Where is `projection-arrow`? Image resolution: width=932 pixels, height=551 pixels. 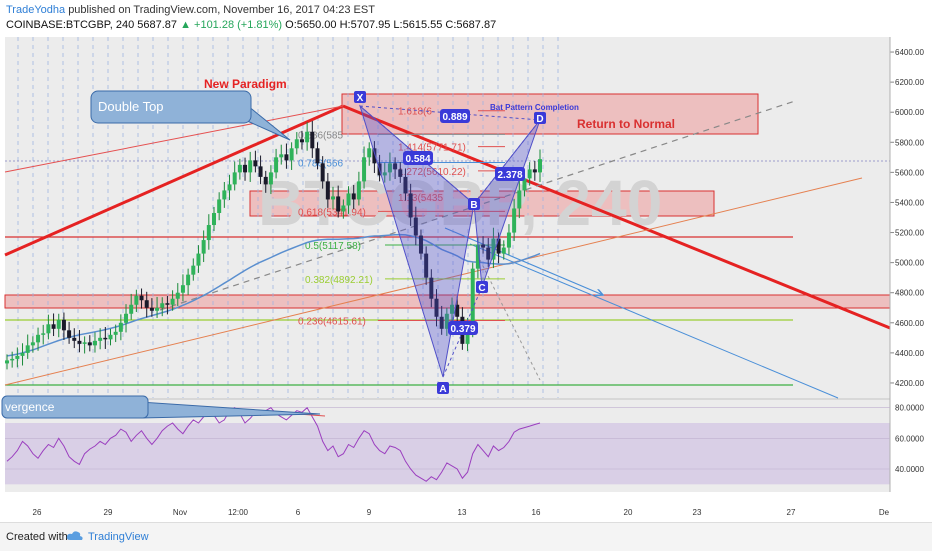 projection-arrow is located at coordinates (523, 261).